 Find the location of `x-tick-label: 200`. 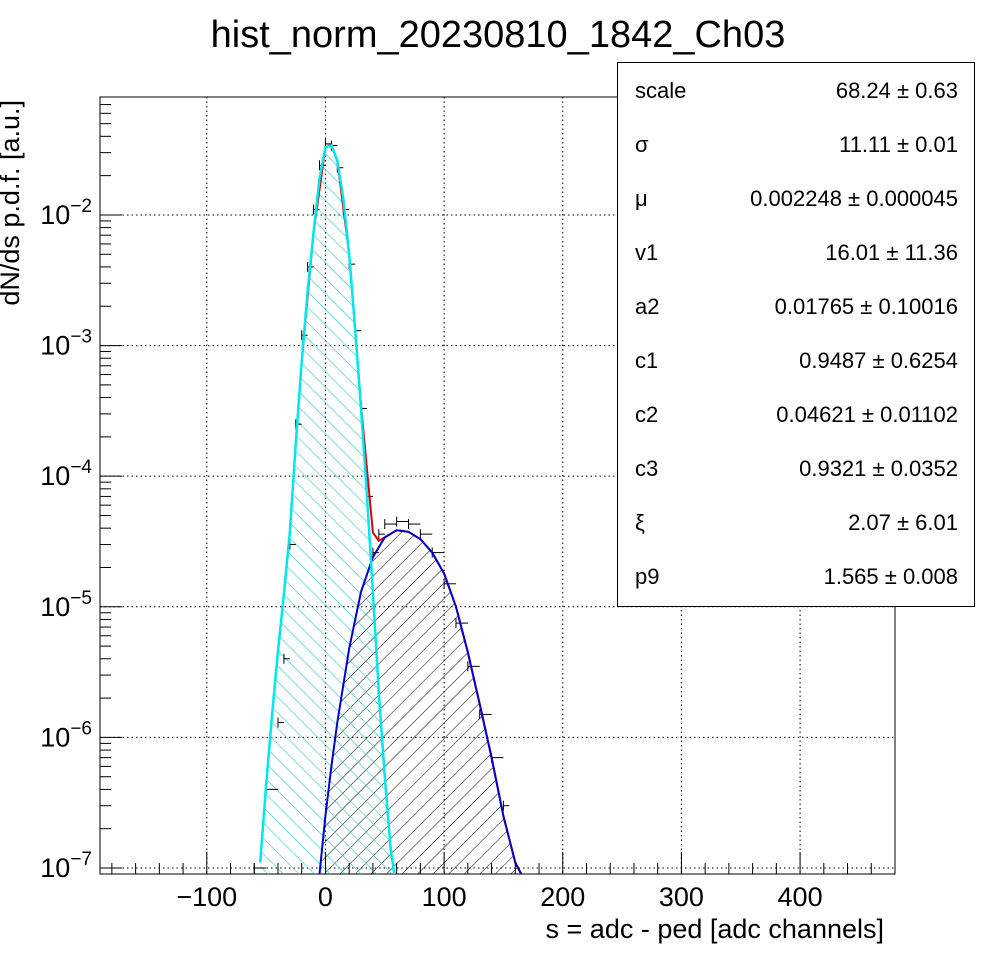

x-tick-label: 200 is located at coordinates (562, 897).